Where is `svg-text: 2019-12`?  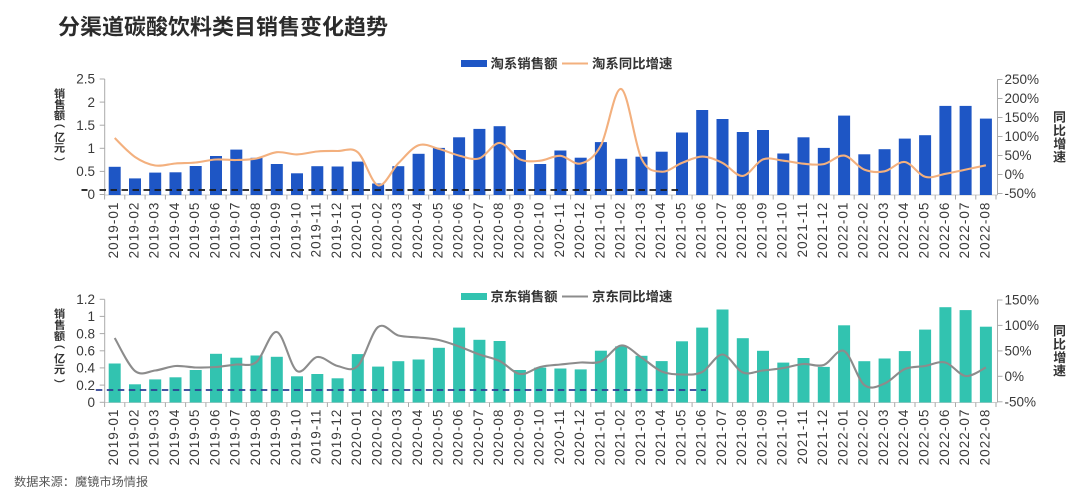
svg-text: 2019-12 is located at coordinates (336, 230).